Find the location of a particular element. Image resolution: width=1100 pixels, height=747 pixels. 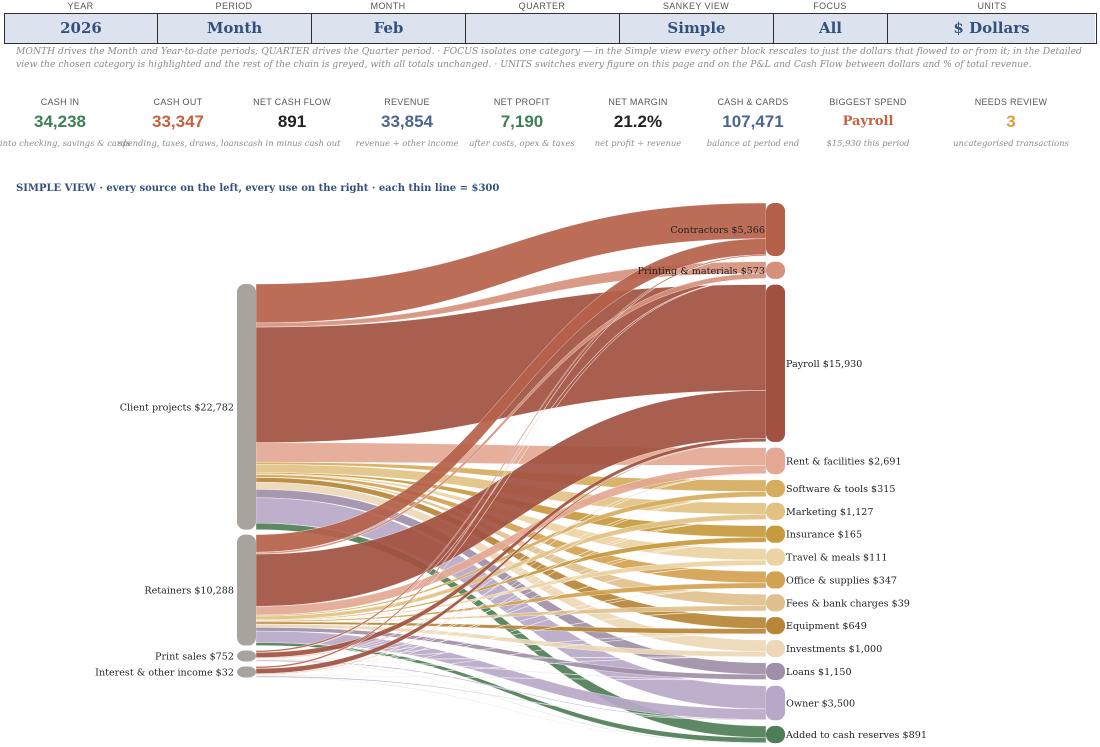

kpi-sub: cash in minus cash out is located at coordinates (292, 143).